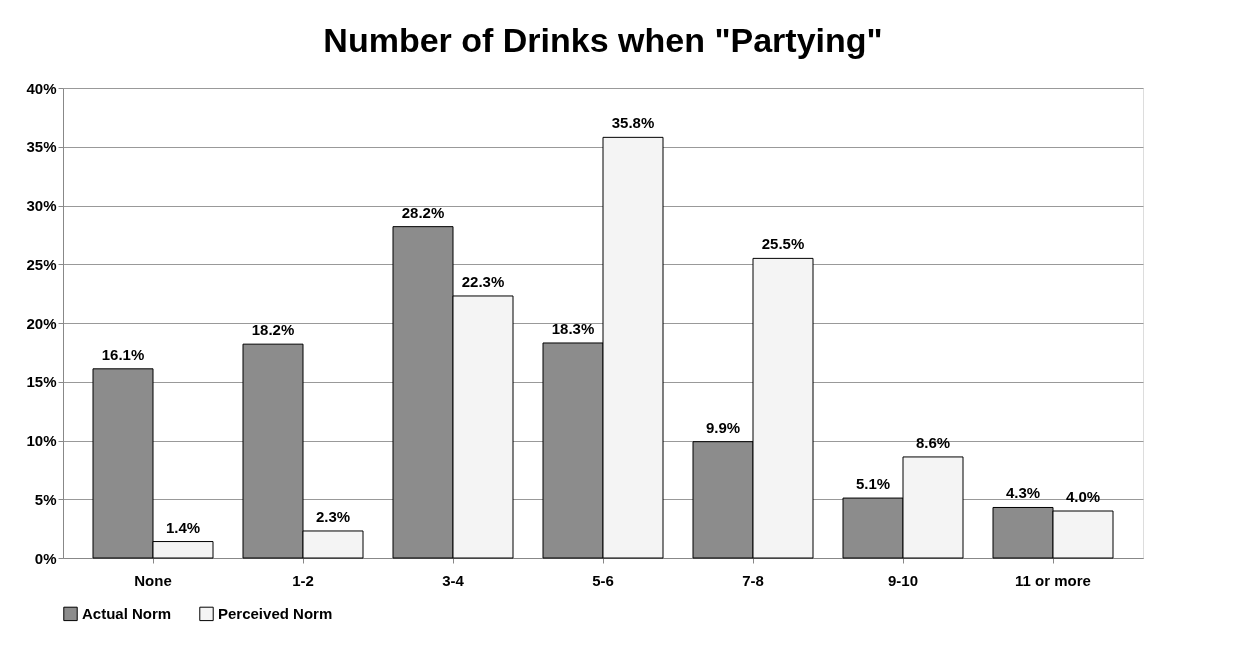 This screenshot has width=1259, height=671. Describe the element at coordinates (333, 516) in the screenshot. I see `data-label: 2.3%` at that location.